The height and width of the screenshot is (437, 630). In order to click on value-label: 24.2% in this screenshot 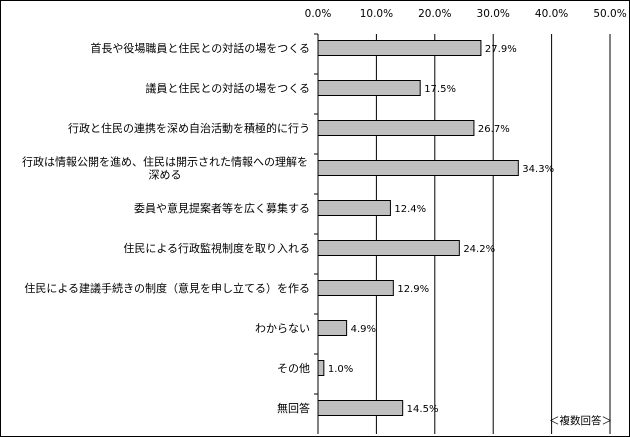, I will do `click(479, 249)`.